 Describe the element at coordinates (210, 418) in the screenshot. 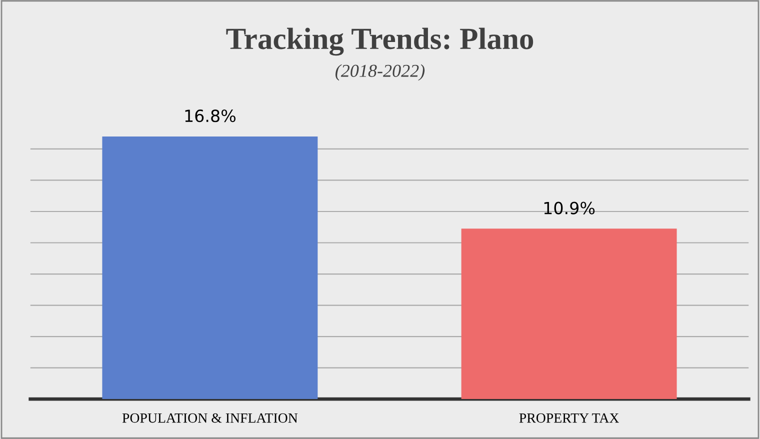

I see `x-tick-label: POPULATION & INFLATION` at that location.